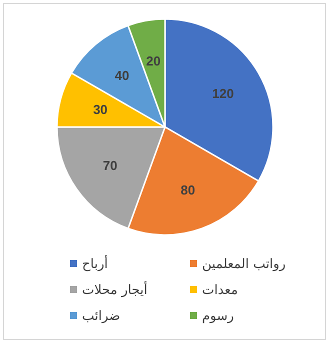  Describe the element at coordinates (122, 76) in the screenshot. I see `data-label: 40` at that location.